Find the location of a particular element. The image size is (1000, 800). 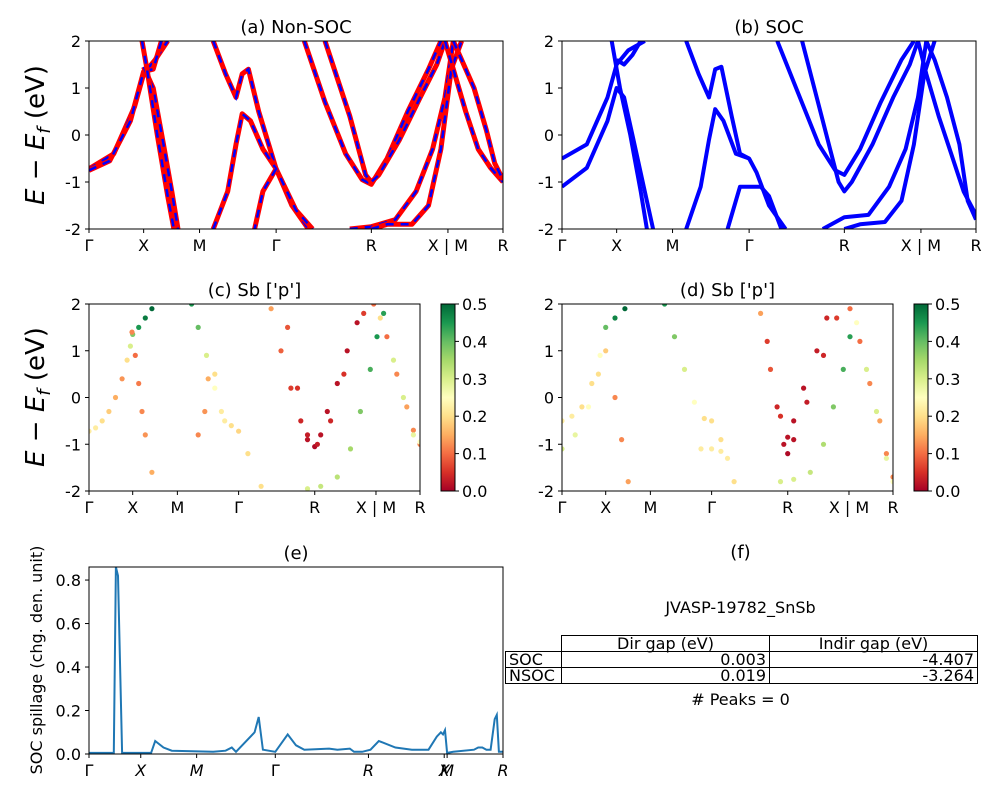

y-tick-label: 0.4 is located at coordinates (68, 667).